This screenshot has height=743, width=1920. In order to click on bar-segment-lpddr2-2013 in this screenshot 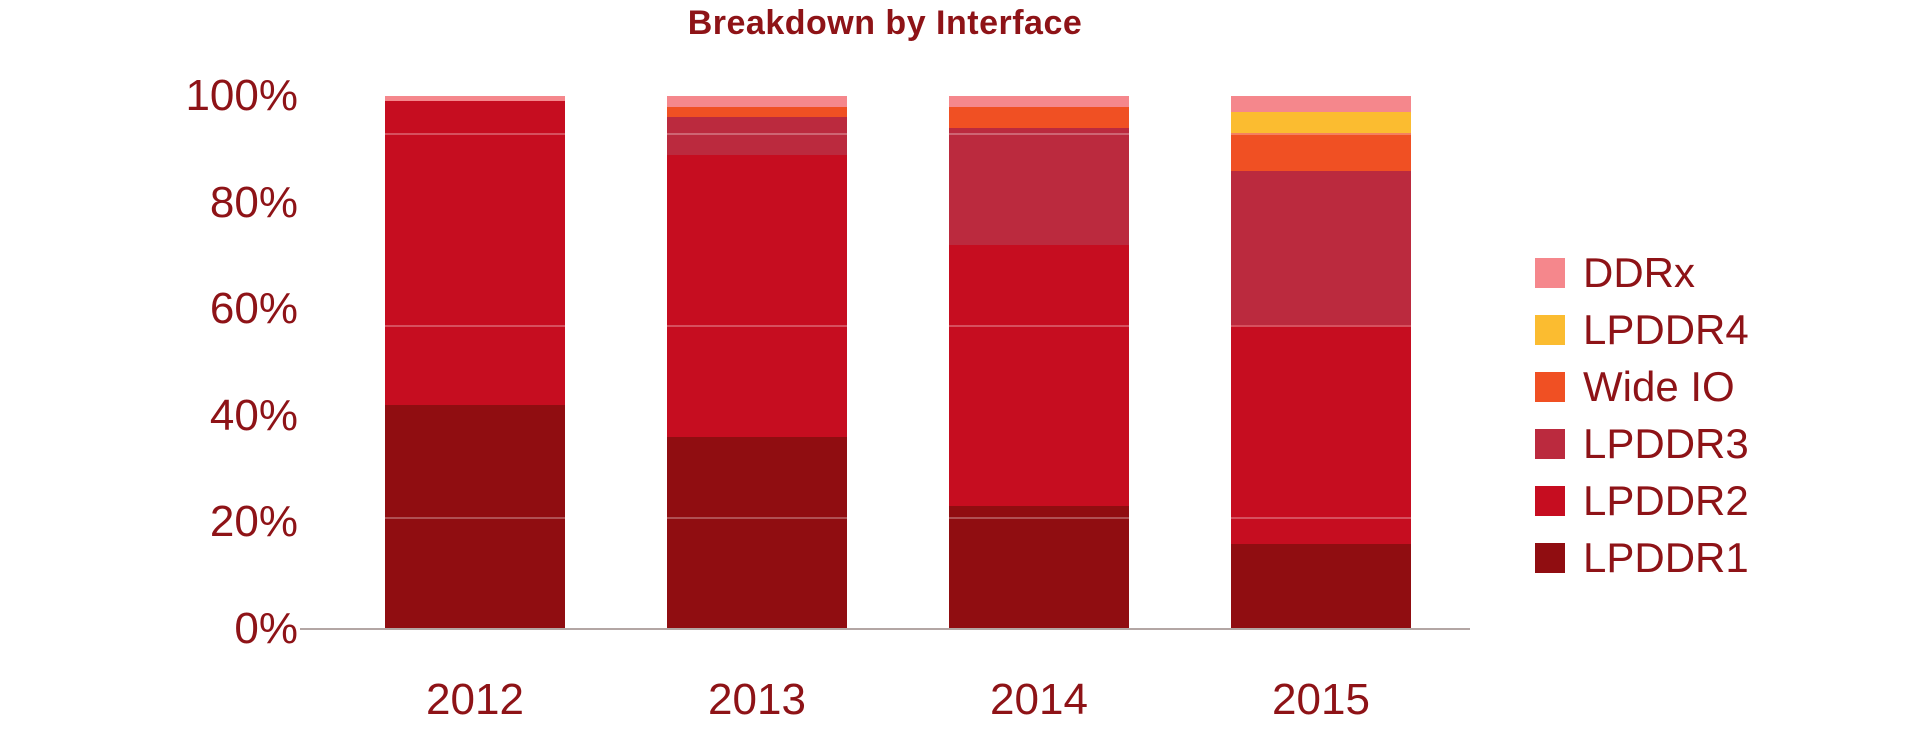, I will do `click(757, 296)`.